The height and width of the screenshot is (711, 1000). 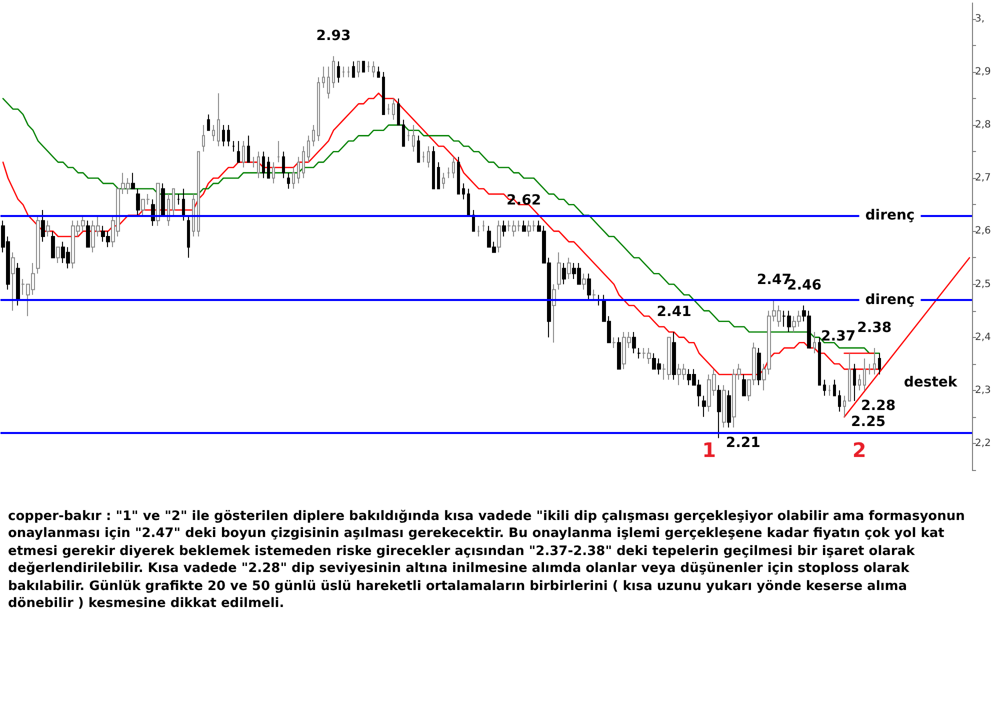 What do you see at coordinates (983, 337) in the screenshot?
I see `y-tick-label: 2,4` at bounding box center [983, 337].